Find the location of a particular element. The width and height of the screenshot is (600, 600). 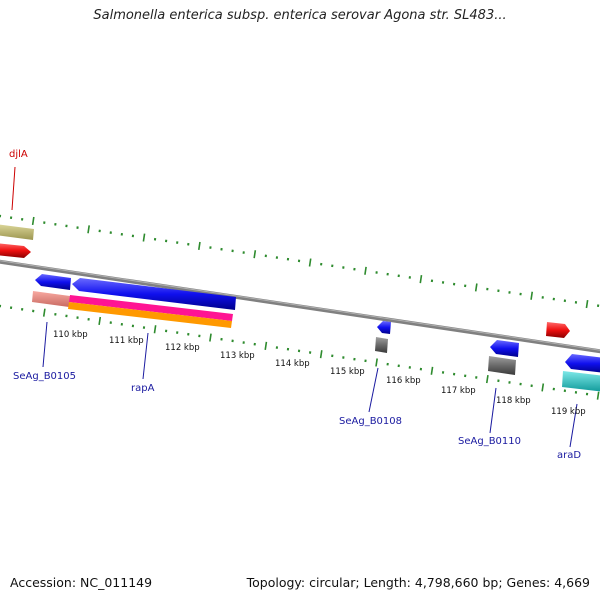

gray-feature-b0108 is located at coordinates (381, 345).